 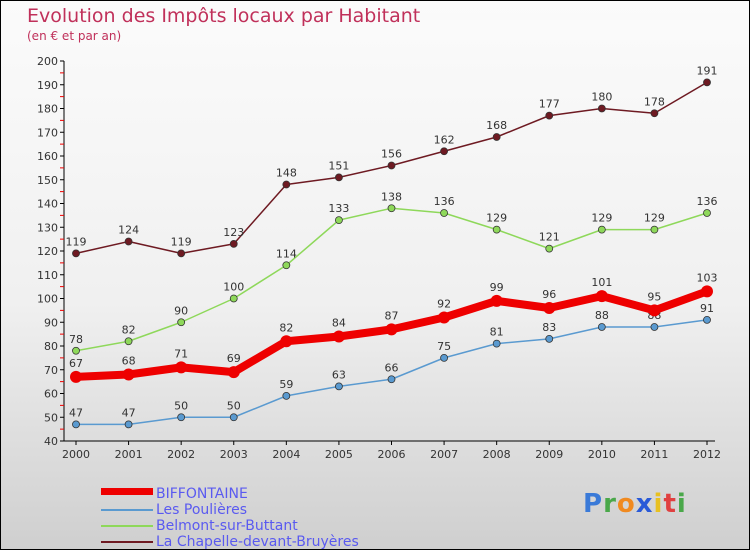 I want to click on data-label: 83, so click(x=549, y=327).